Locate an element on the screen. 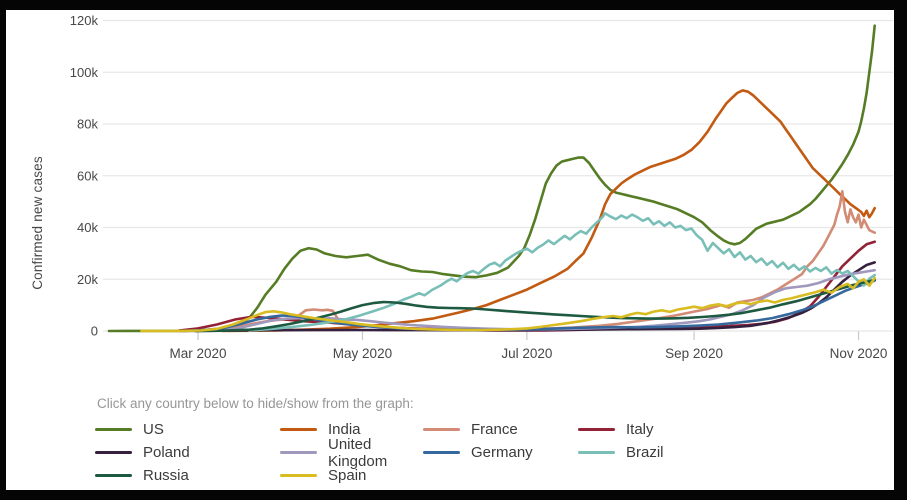 The width and height of the screenshot is (907, 500). legend-swatch-us is located at coordinates (113, 429).